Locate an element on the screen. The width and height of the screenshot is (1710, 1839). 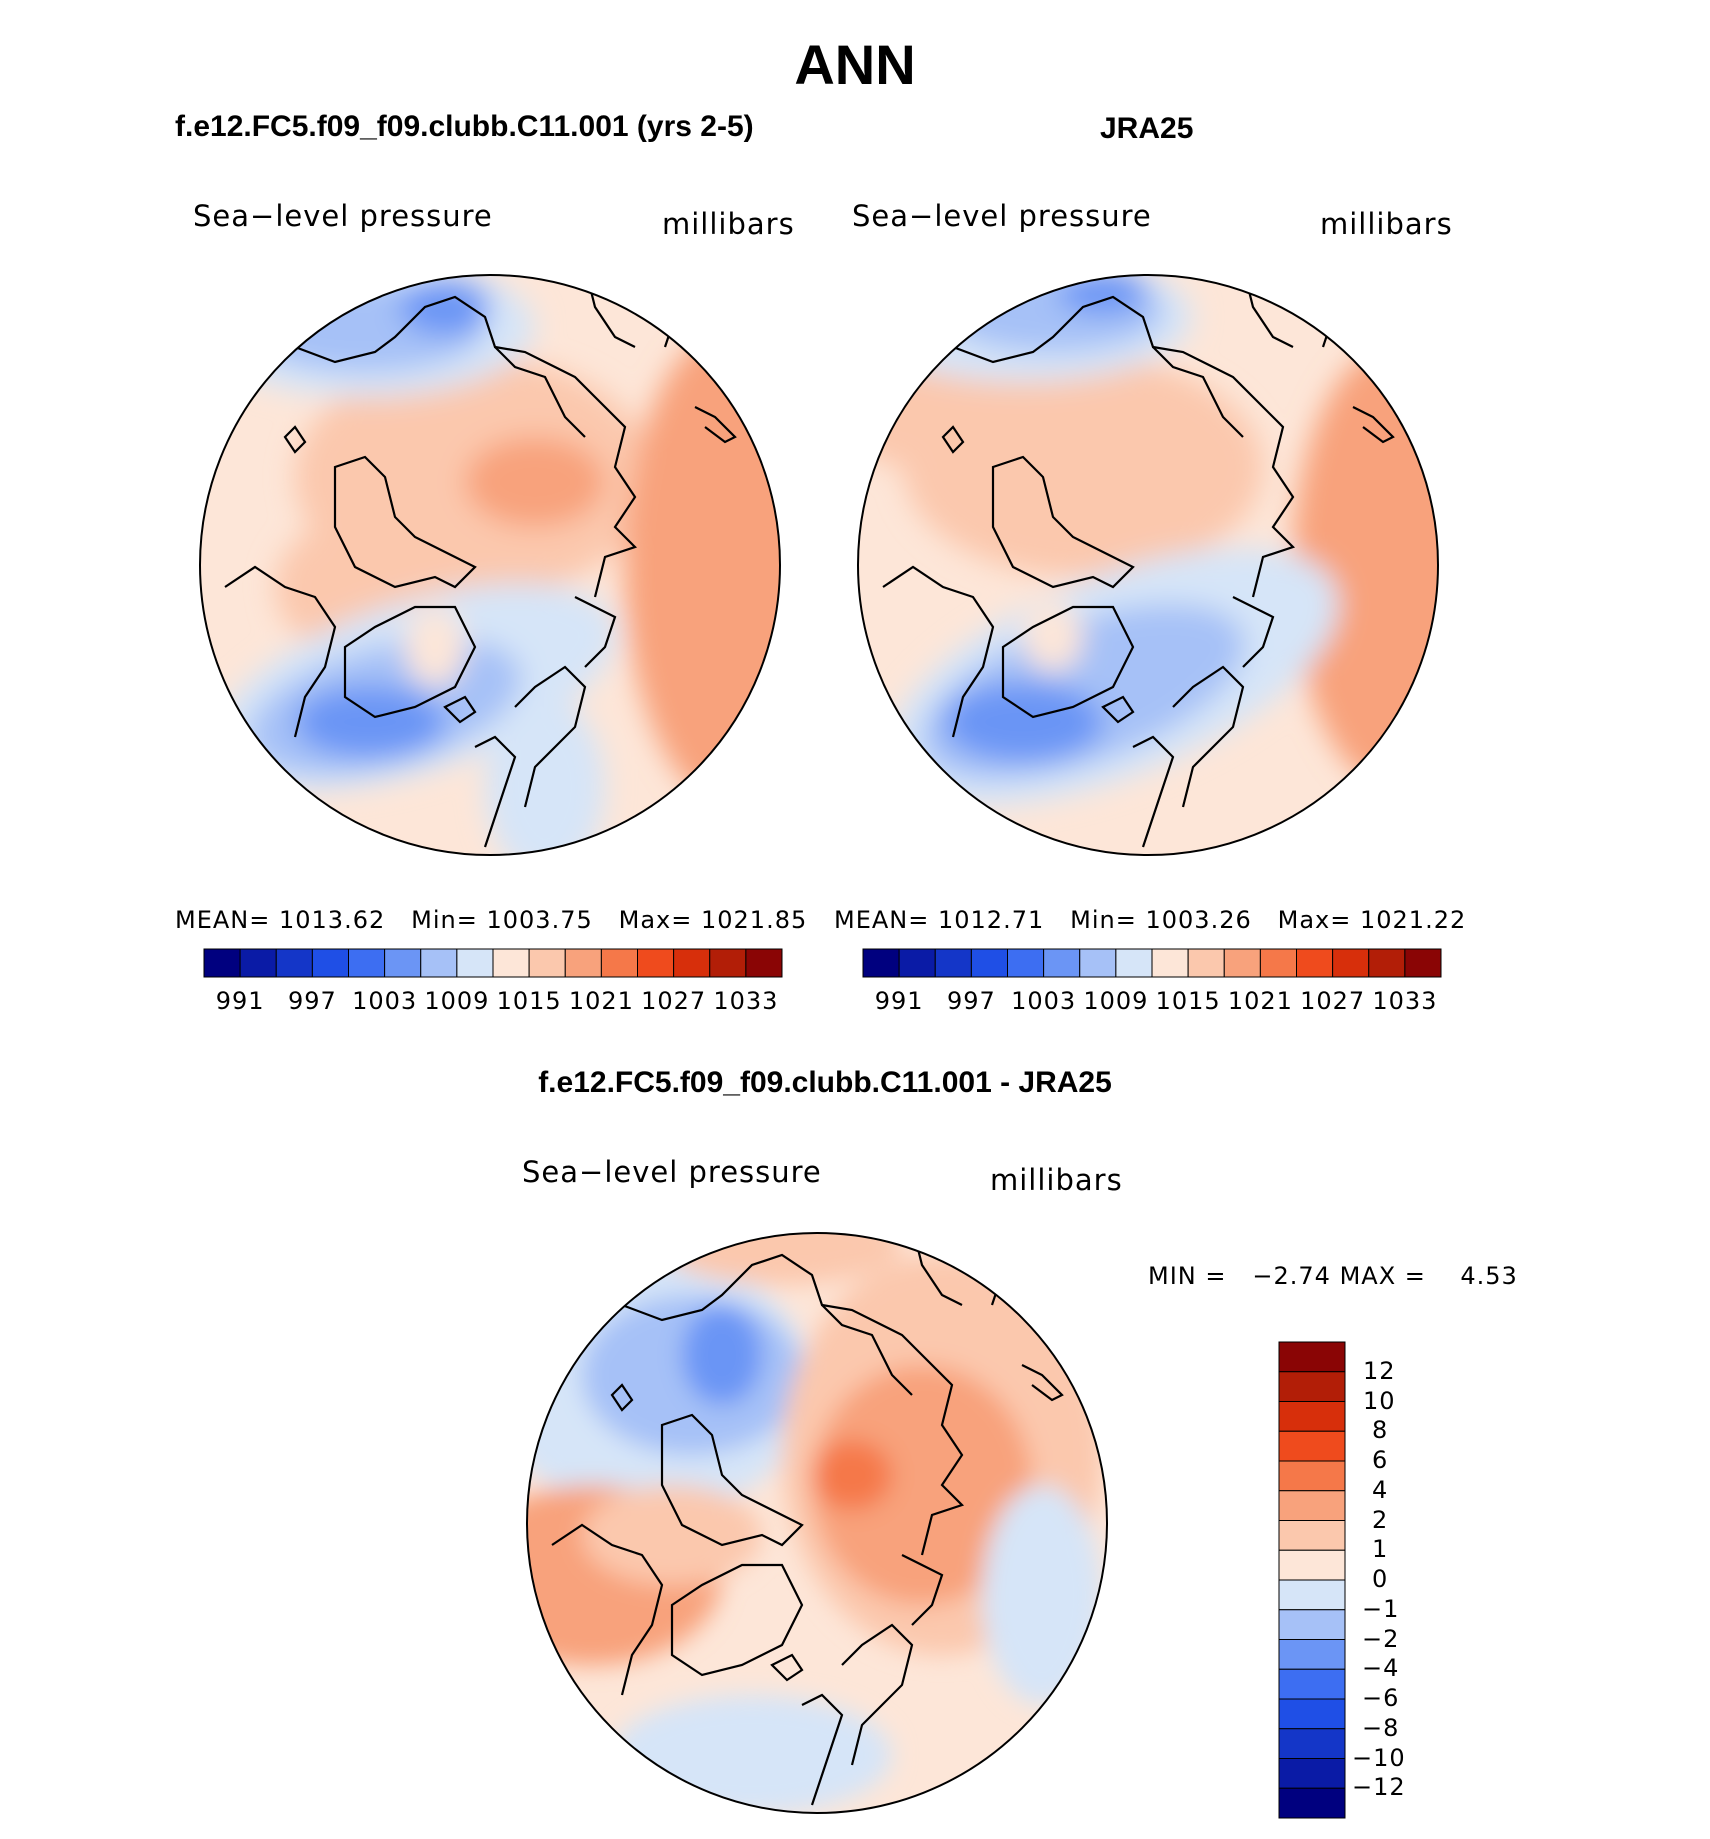
model-colorbar-tick: 997 is located at coordinates (312, 1001).